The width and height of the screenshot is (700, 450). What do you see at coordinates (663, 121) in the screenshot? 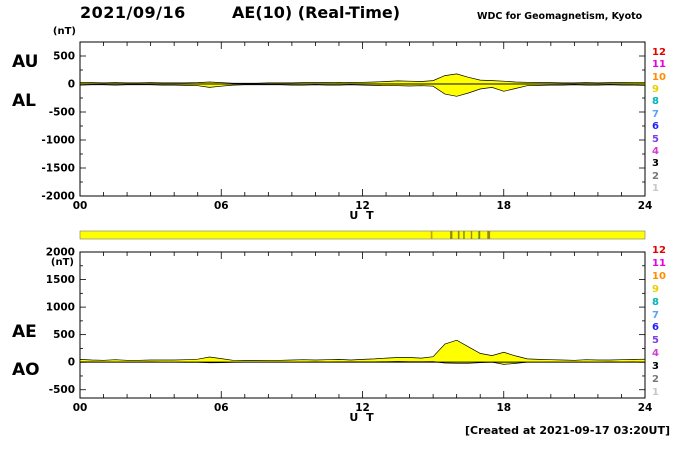
I see `station-count-legend-top: 12 11 10 9 8 7 6 5 4 3 2 1` at bounding box center [663, 121].